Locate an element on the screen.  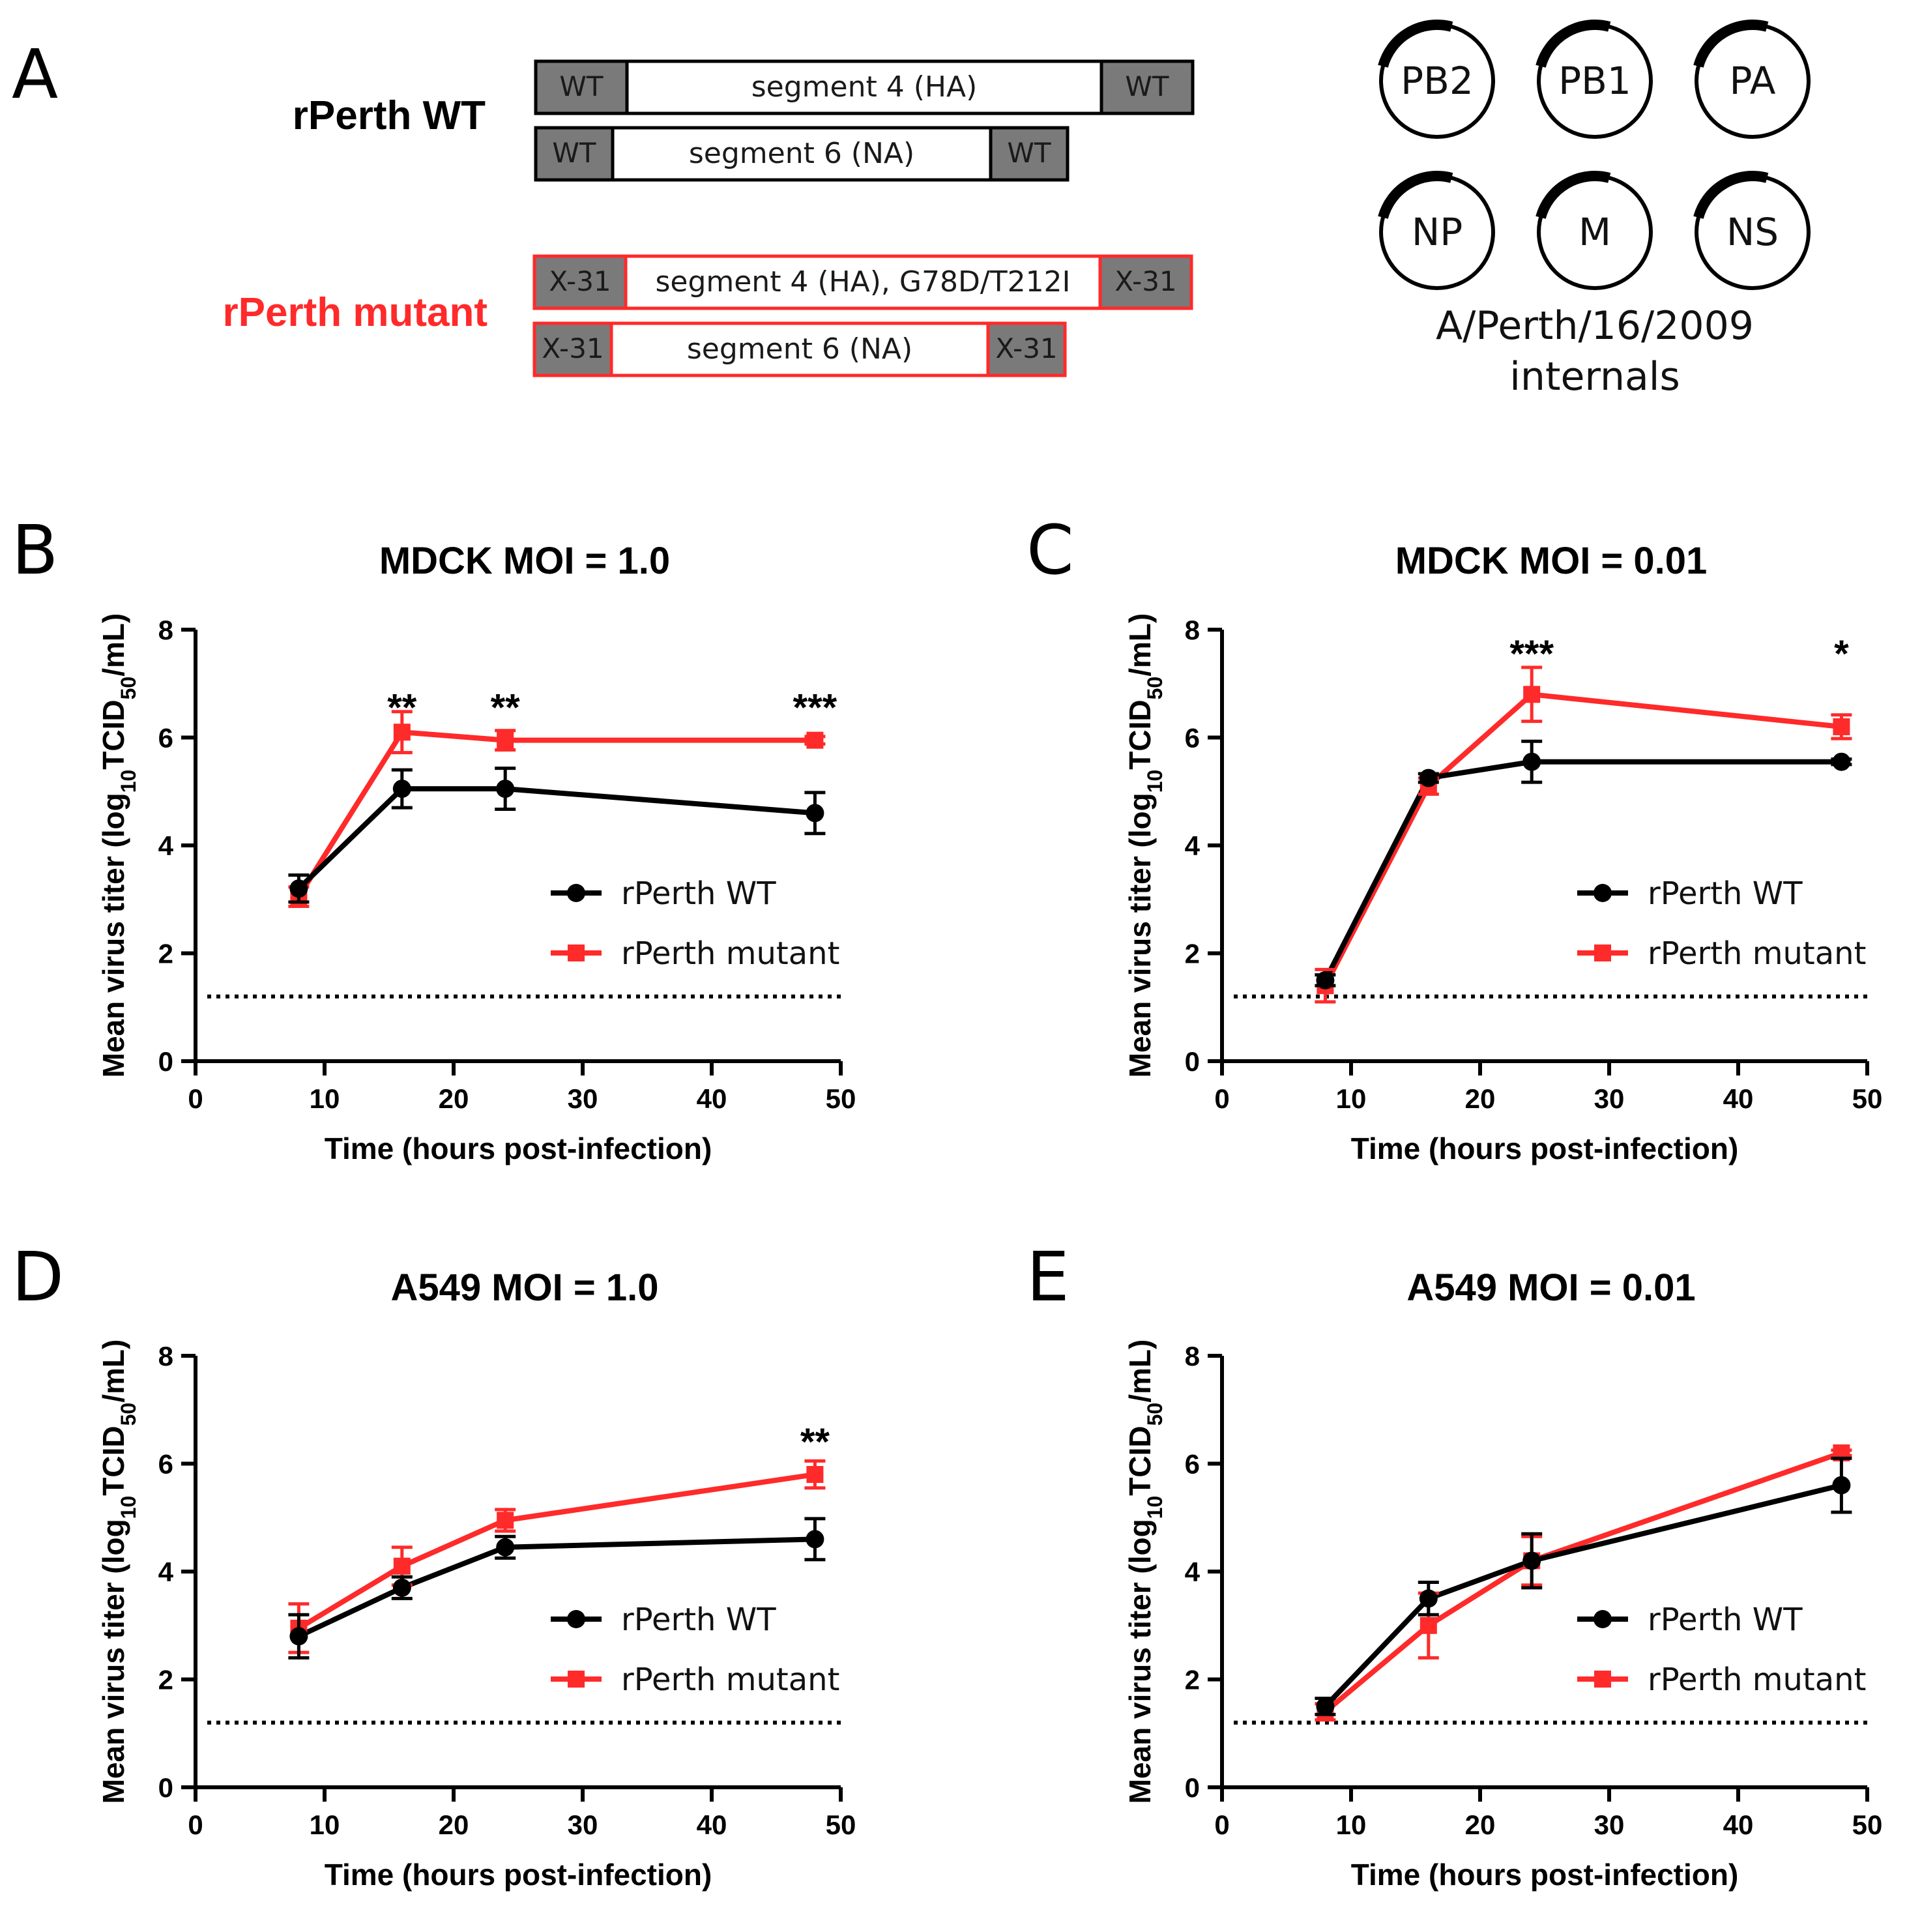
segment-circle-label: M is located at coordinates (1595, 232).